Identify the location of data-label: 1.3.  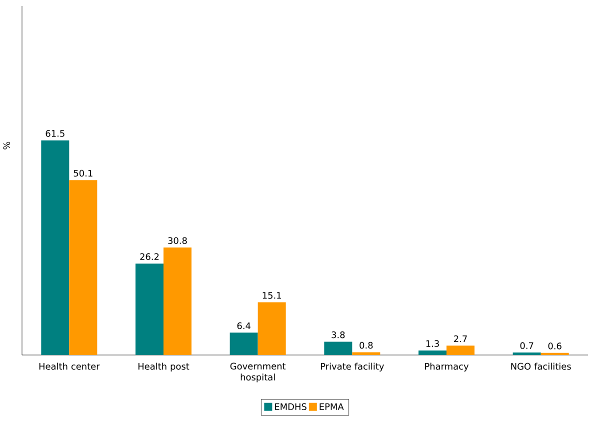
(432, 343).